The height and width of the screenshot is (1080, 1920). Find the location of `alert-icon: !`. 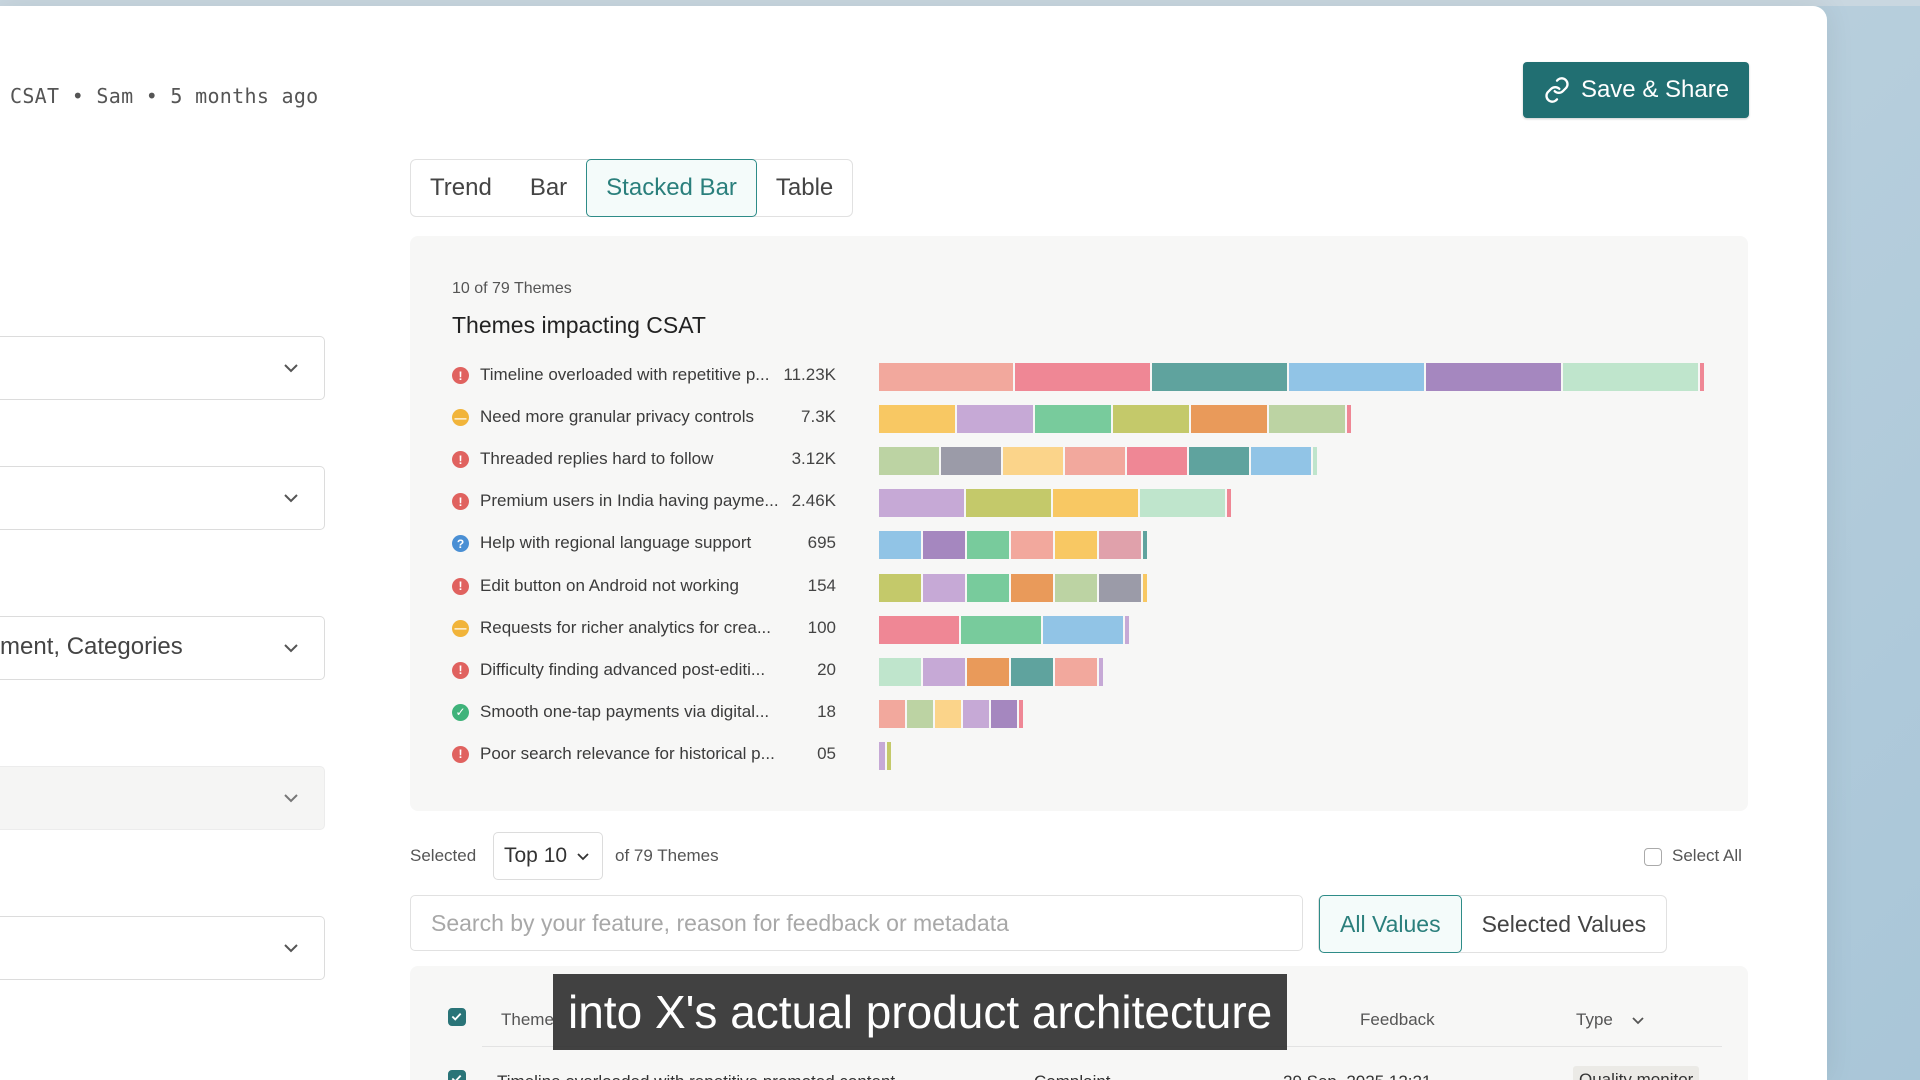

alert-icon: ! is located at coordinates (460, 754).